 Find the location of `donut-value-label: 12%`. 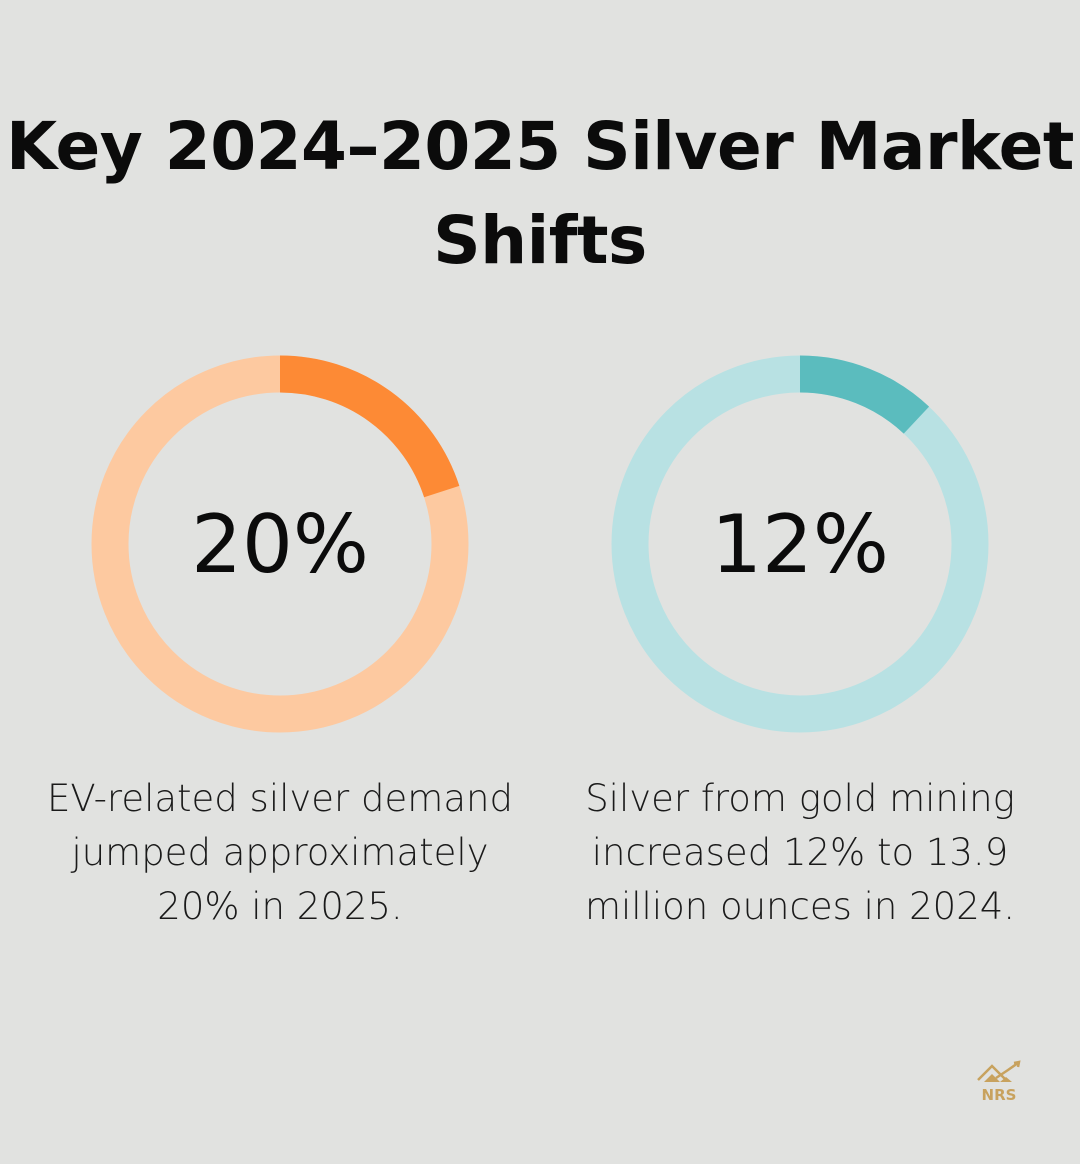

donut-value-label: 12% is located at coordinates (800, 544).